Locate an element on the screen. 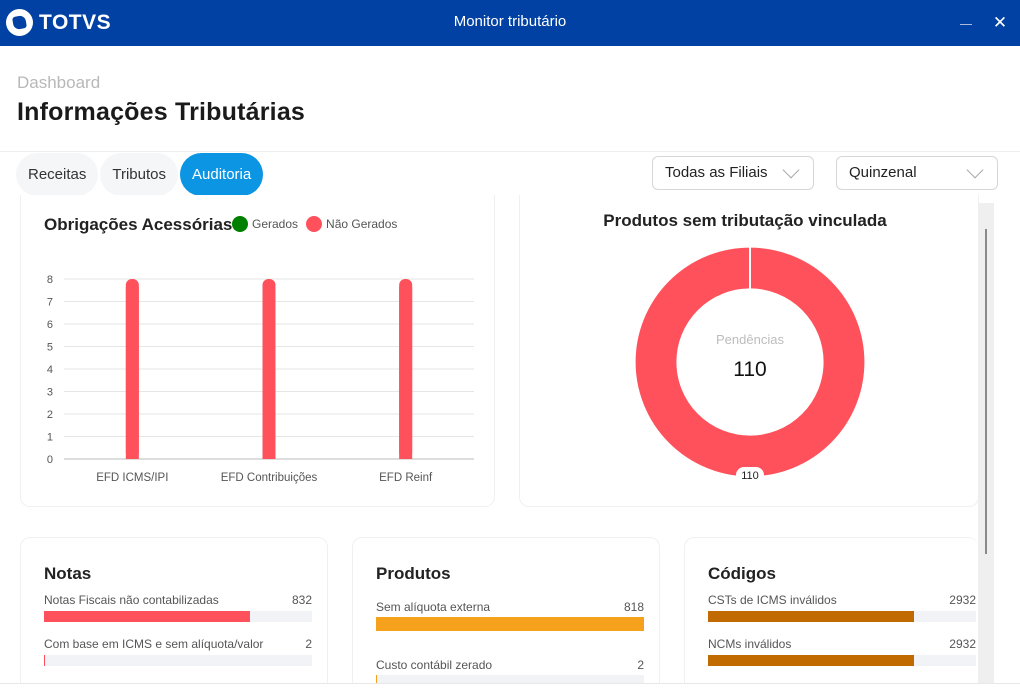 The image size is (1020, 700). close-icon: ✕ is located at coordinates (1000, 22).